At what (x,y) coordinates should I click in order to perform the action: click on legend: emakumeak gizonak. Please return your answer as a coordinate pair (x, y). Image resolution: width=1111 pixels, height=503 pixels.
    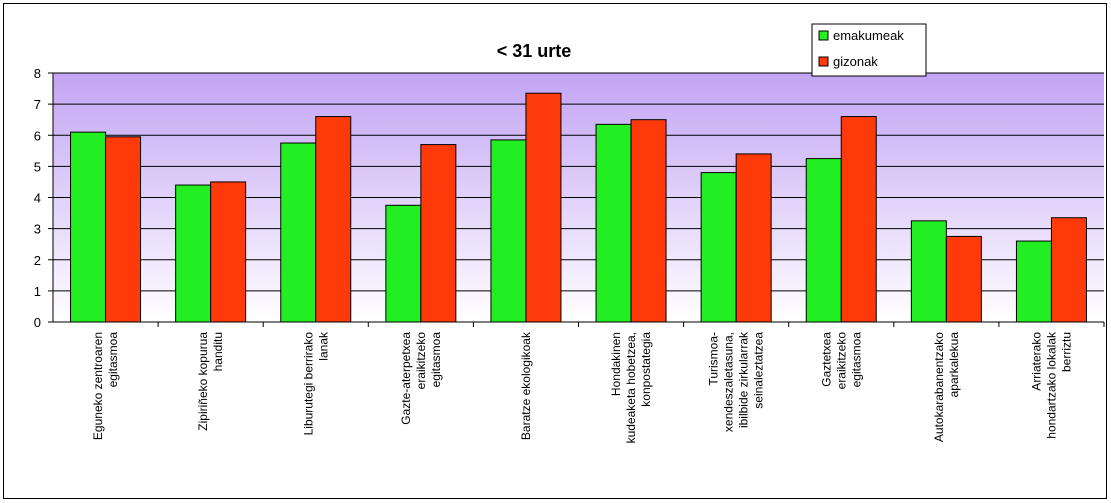
    Looking at the image, I should click on (869, 50).